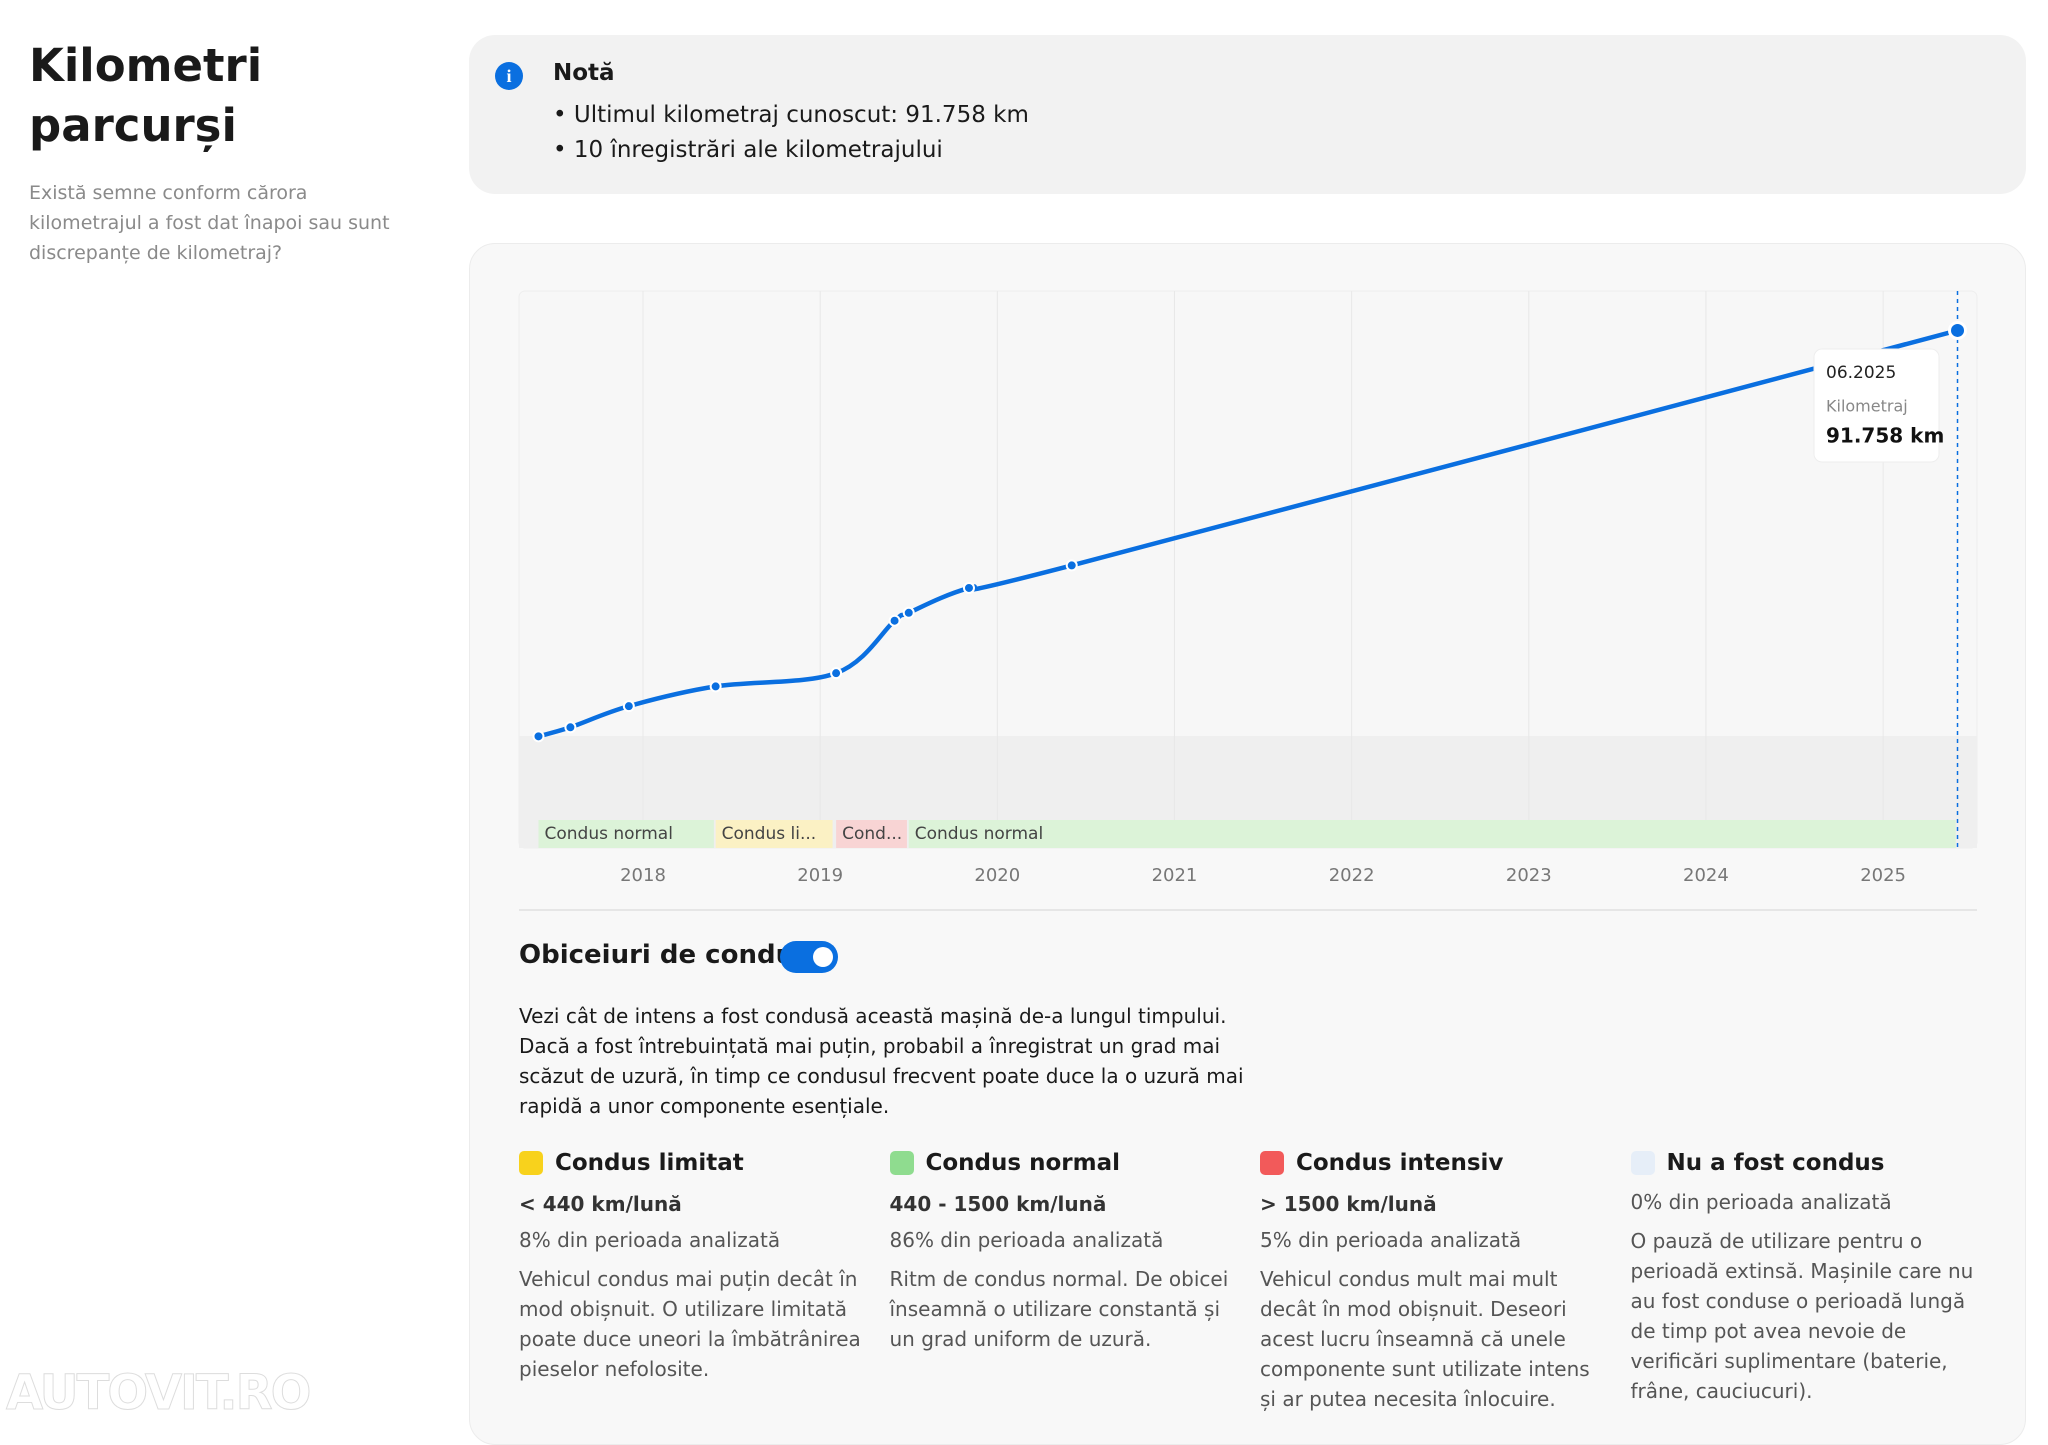 The width and height of the screenshot is (2048, 1445). I want to click on habit-name: Condus normal, so click(1022, 1163).